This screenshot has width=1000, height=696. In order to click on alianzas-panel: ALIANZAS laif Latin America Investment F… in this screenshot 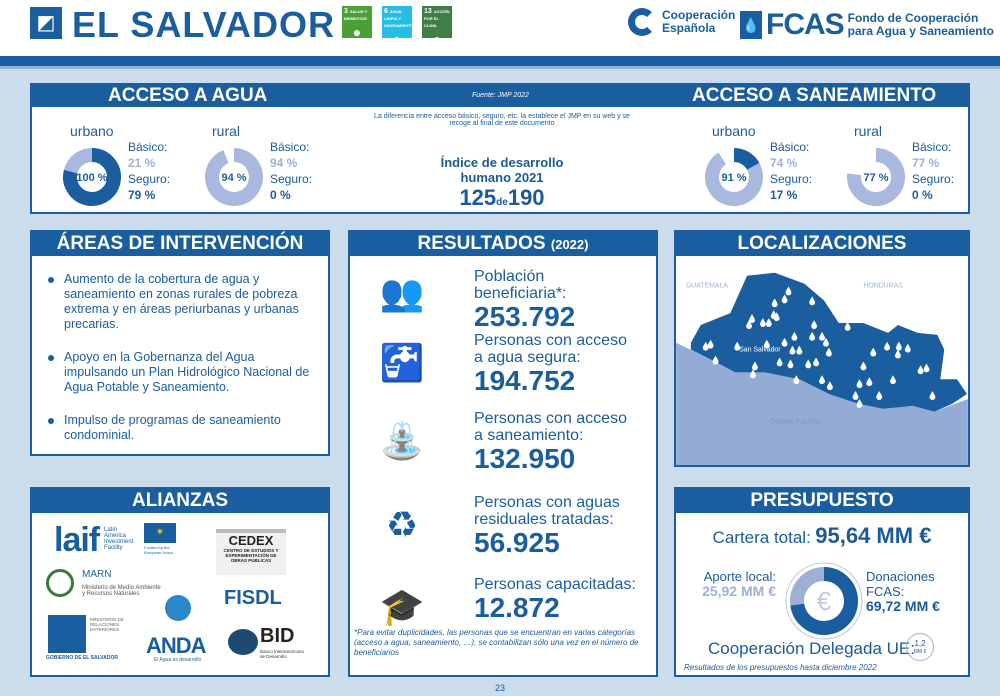, I will do `click(180, 582)`.